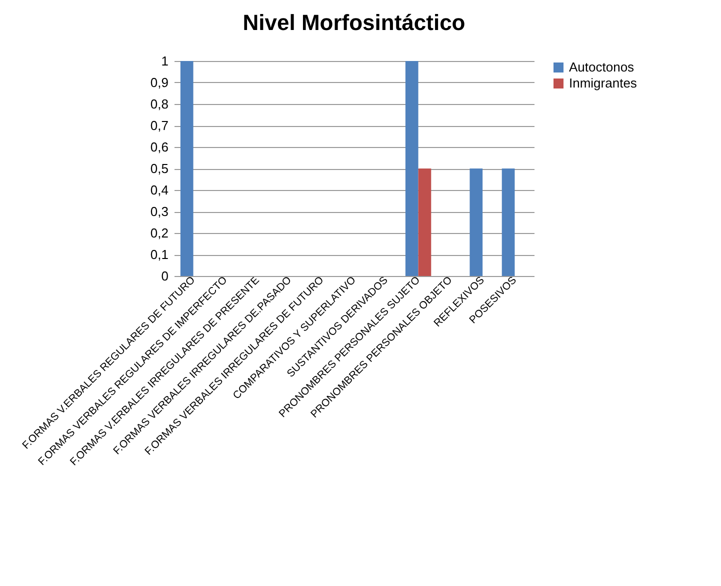 Image resolution: width=721 pixels, height=586 pixels. Describe the element at coordinates (159, 254) in the screenshot. I see `y-tick-label: 0,1` at that location.